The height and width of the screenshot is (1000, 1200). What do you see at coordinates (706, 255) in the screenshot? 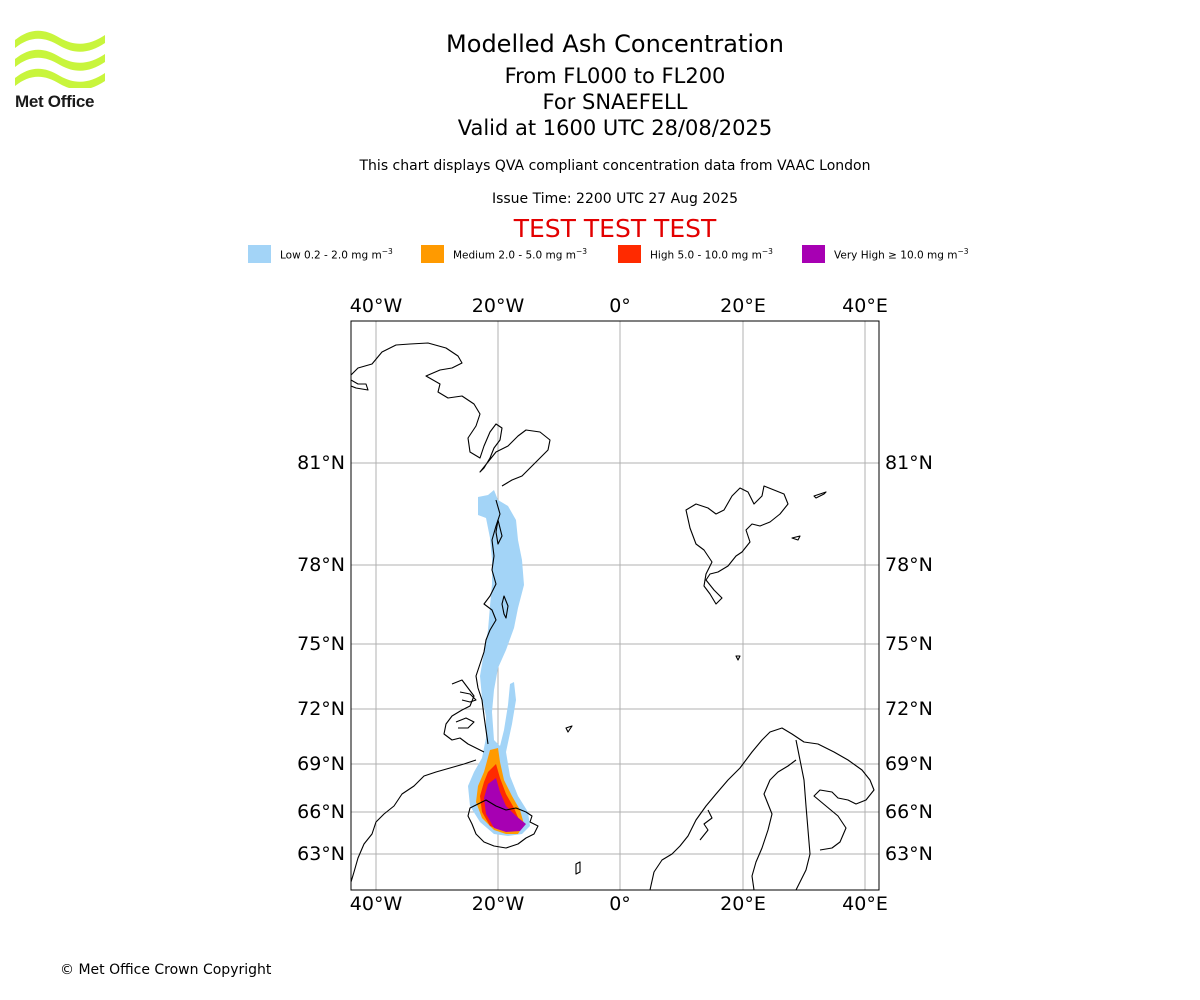
I see `legend-label-high: High 5.0 - 10.0 mg m` at bounding box center [706, 255].